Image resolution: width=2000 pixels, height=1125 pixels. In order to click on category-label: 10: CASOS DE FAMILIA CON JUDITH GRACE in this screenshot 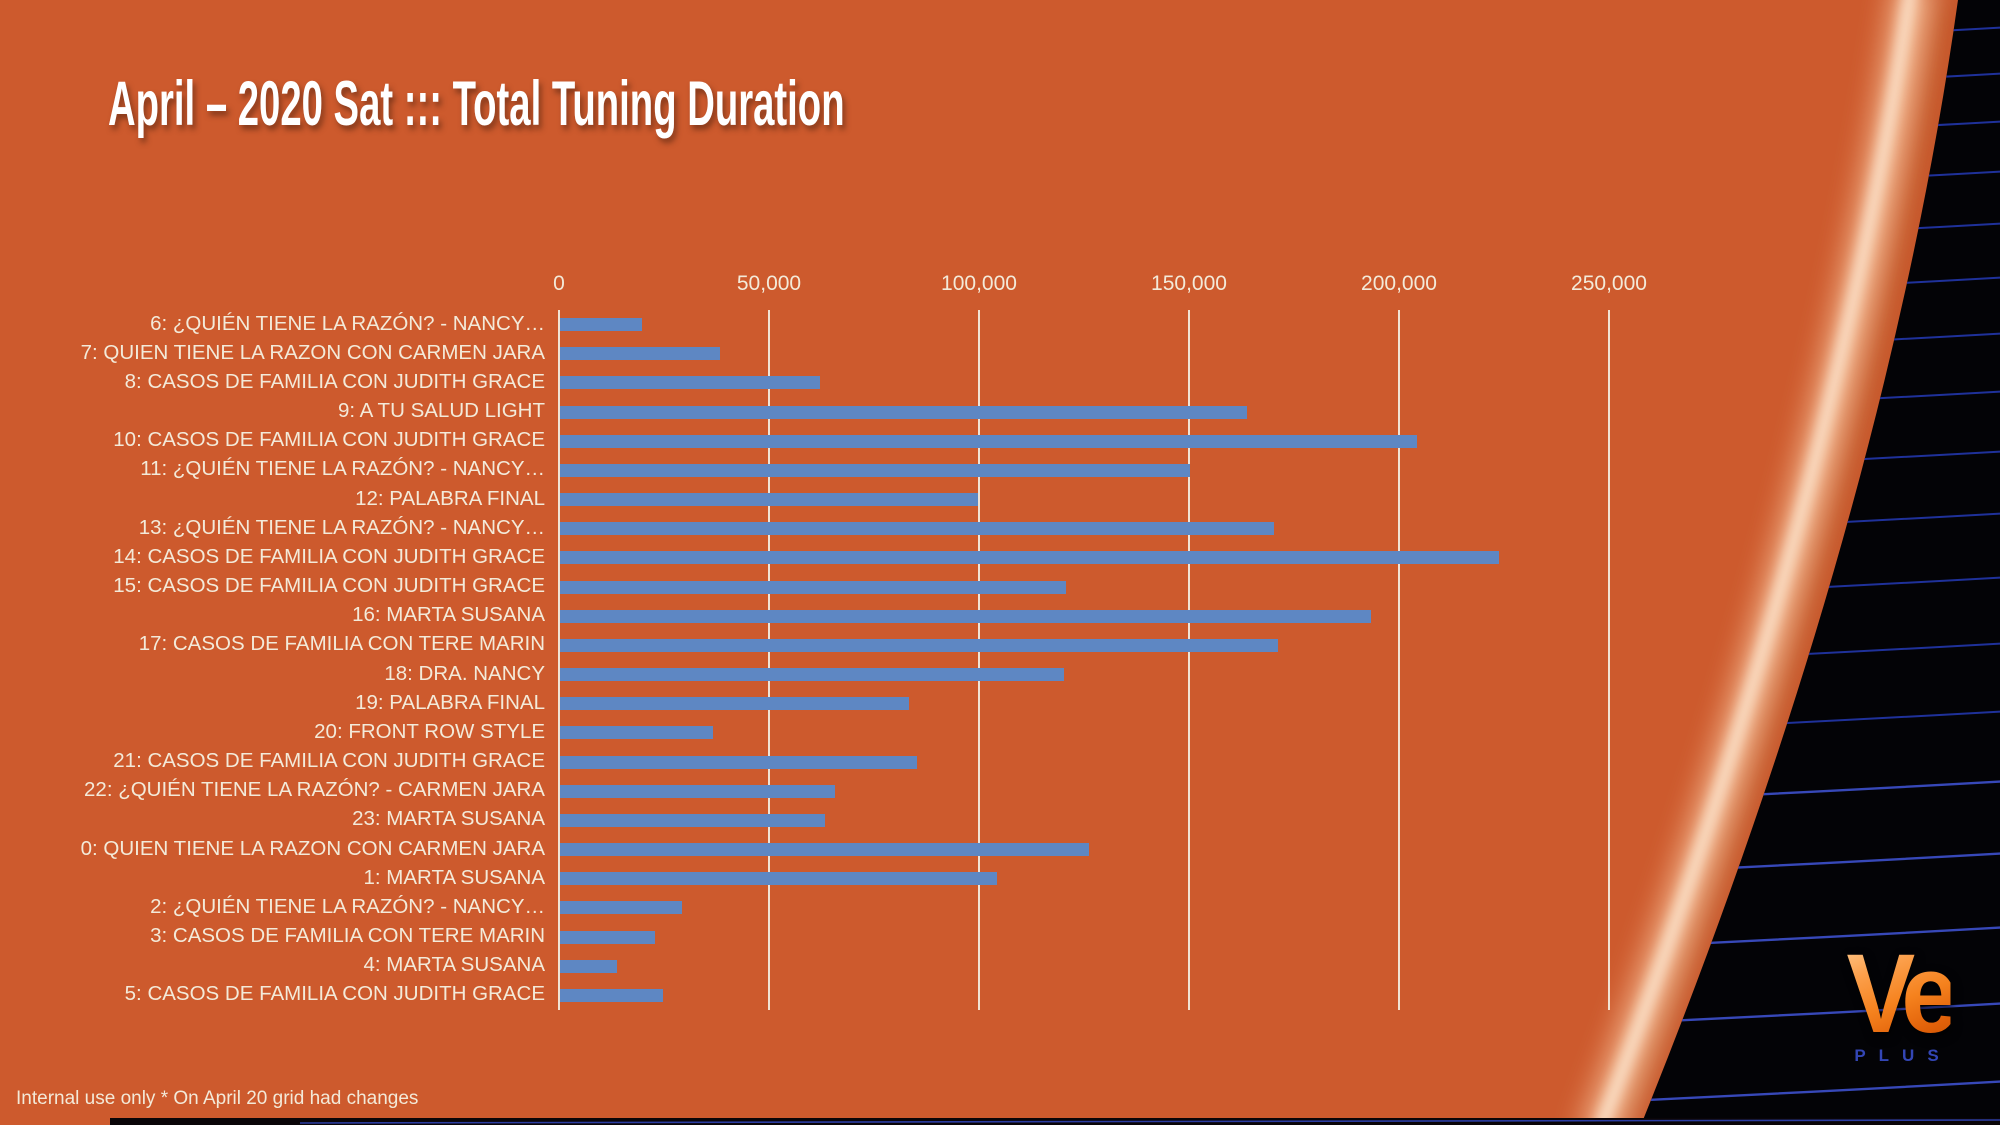, I will do `click(329, 440)`.